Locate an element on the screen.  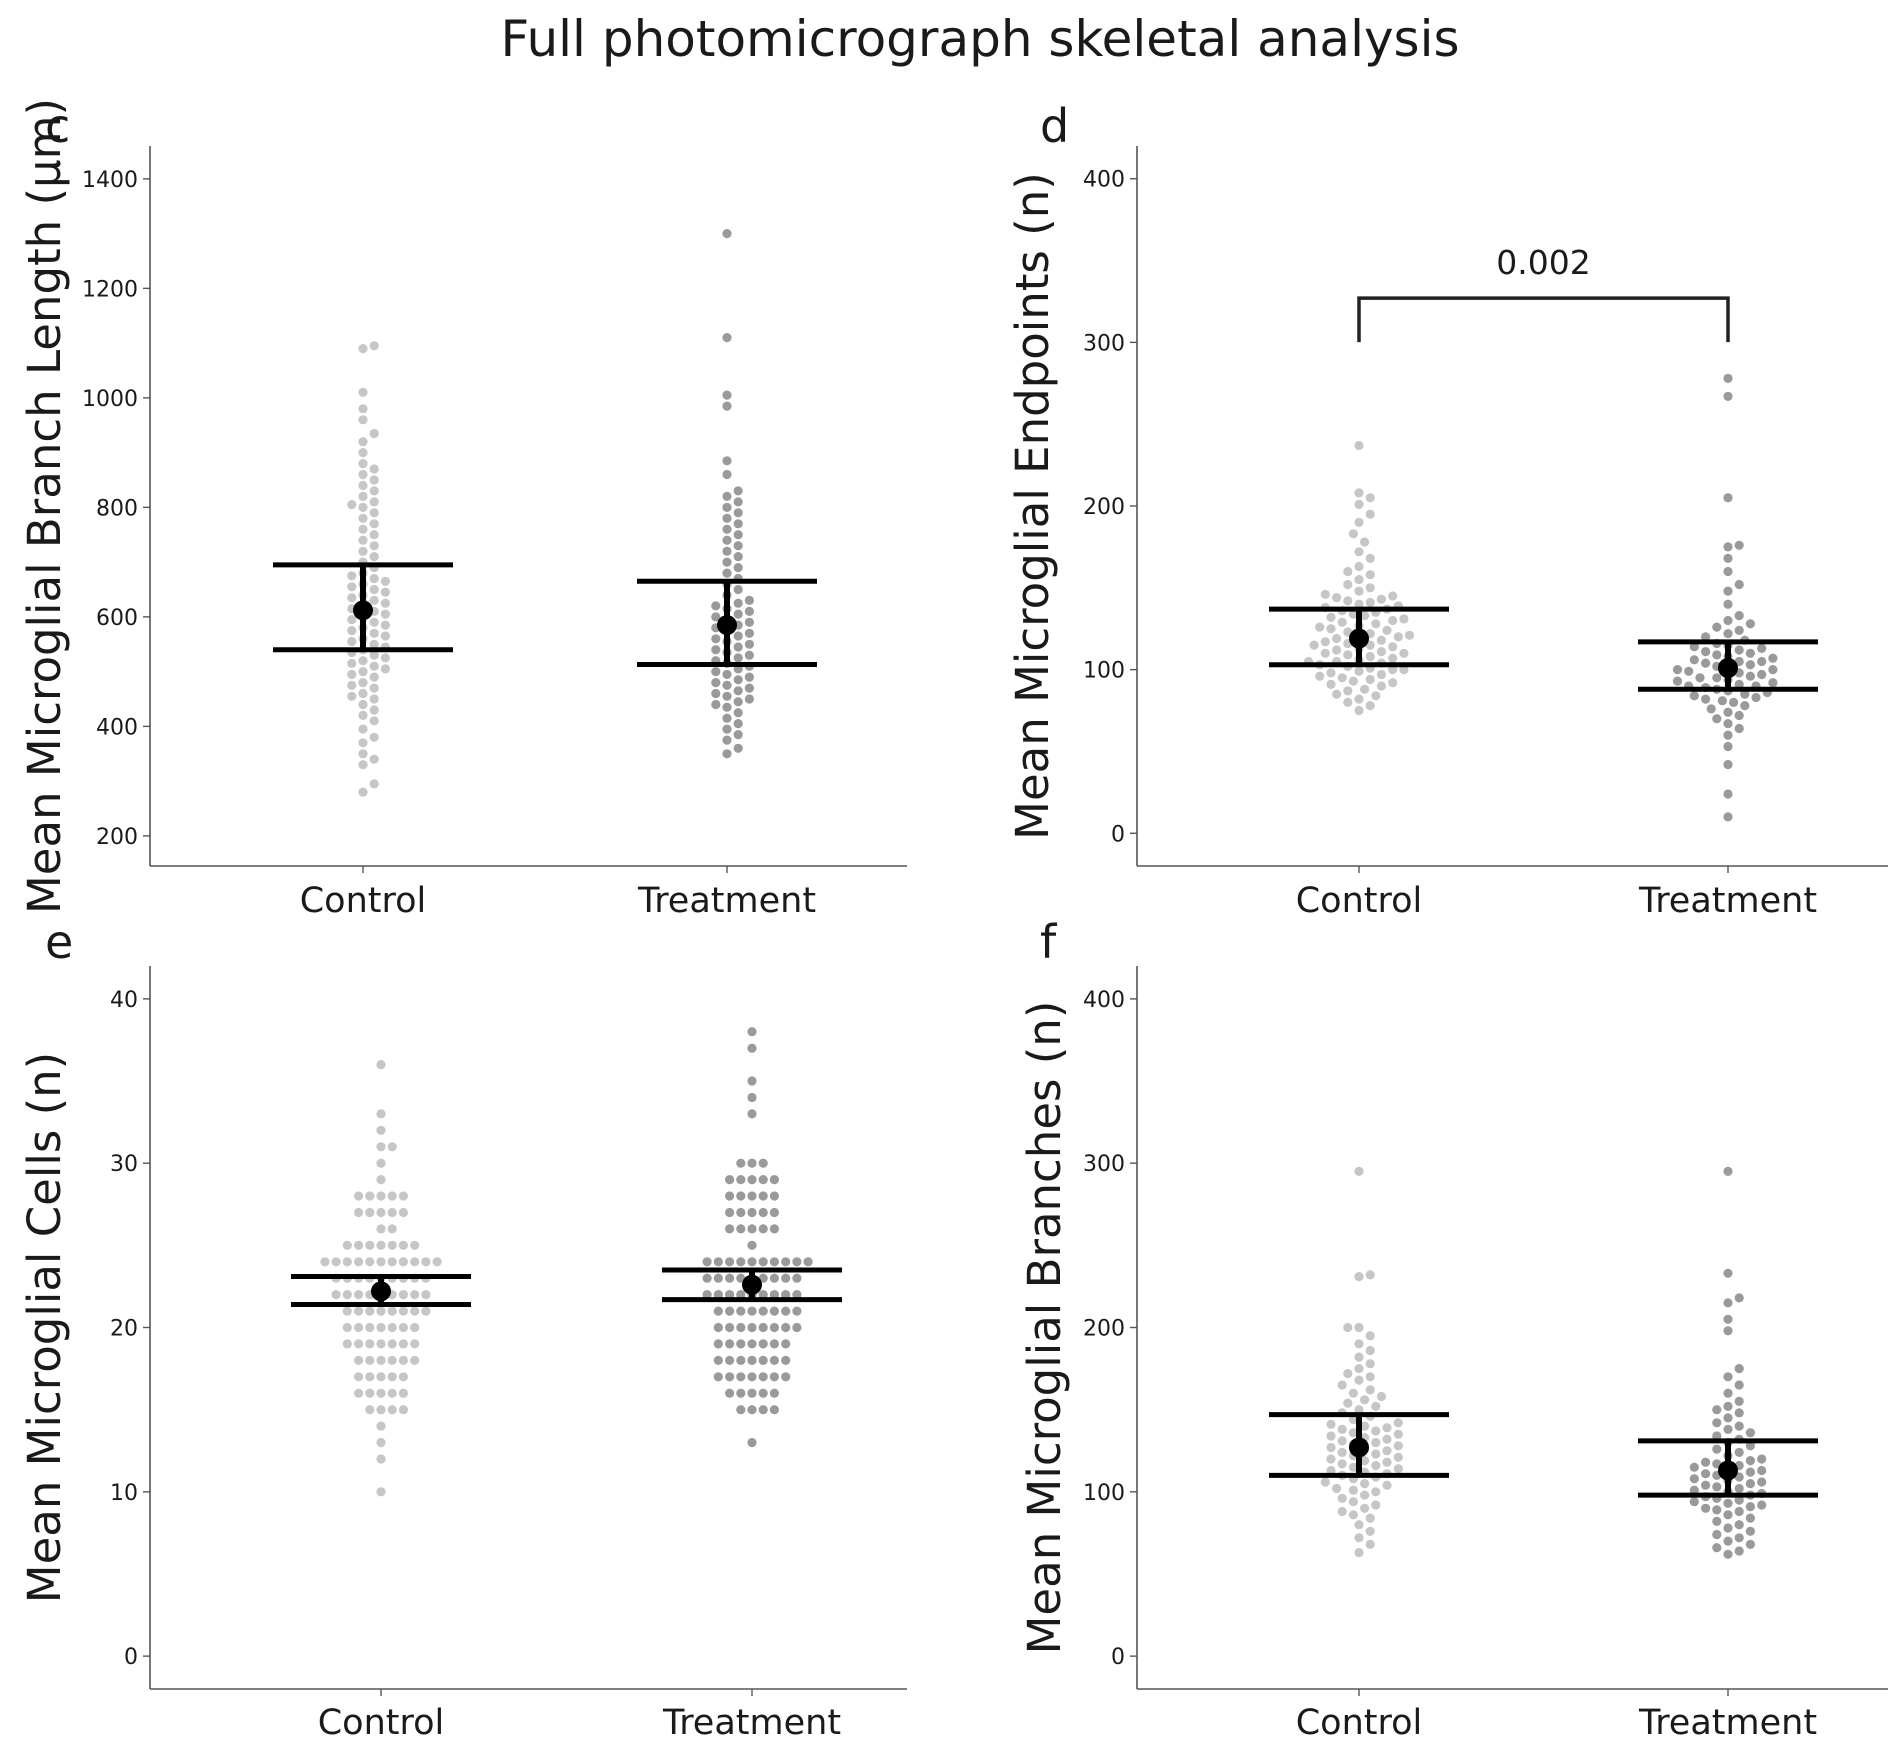
y-tick-label: 0 is located at coordinates (1118, 1657).